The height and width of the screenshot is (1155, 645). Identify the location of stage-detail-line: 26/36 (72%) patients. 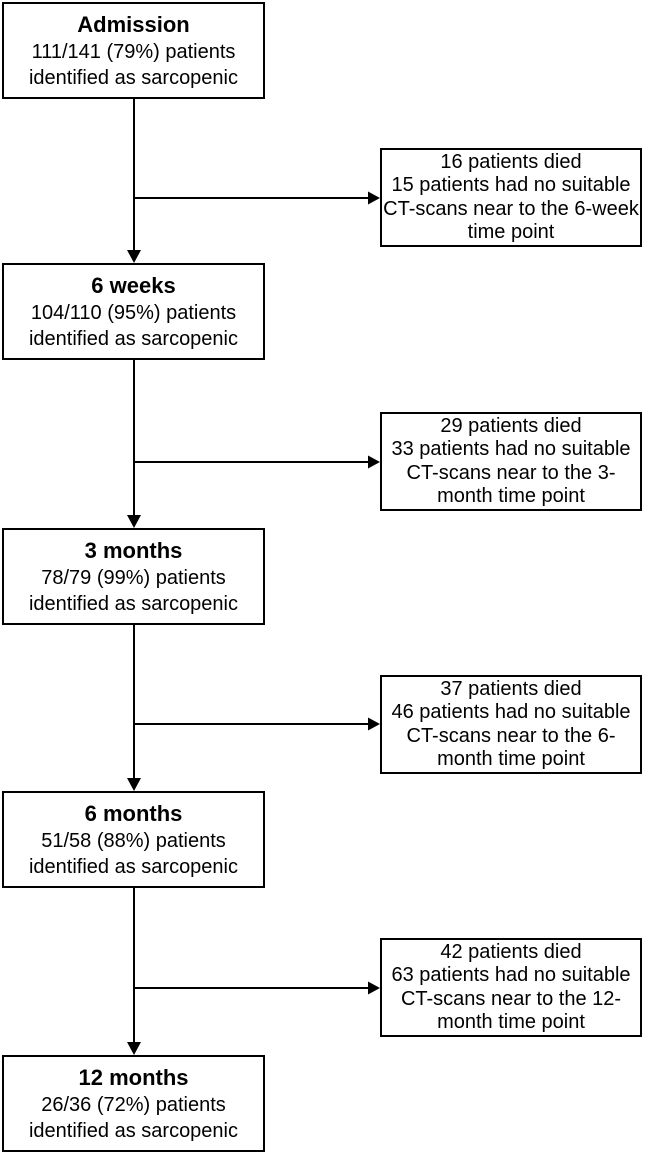
(133, 1104).